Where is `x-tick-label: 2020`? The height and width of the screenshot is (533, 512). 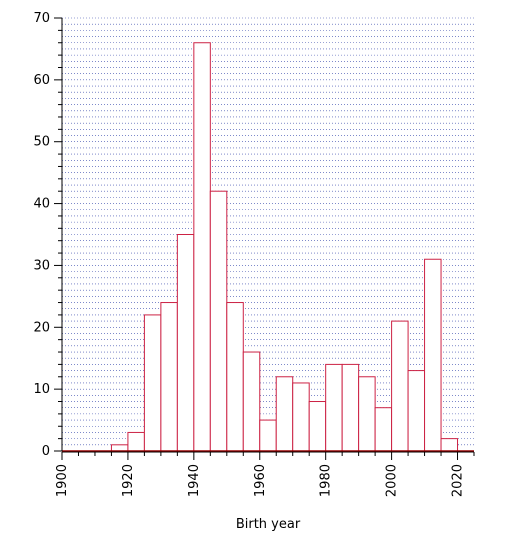
x-tick-label: 2020 is located at coordinates (458, 480).